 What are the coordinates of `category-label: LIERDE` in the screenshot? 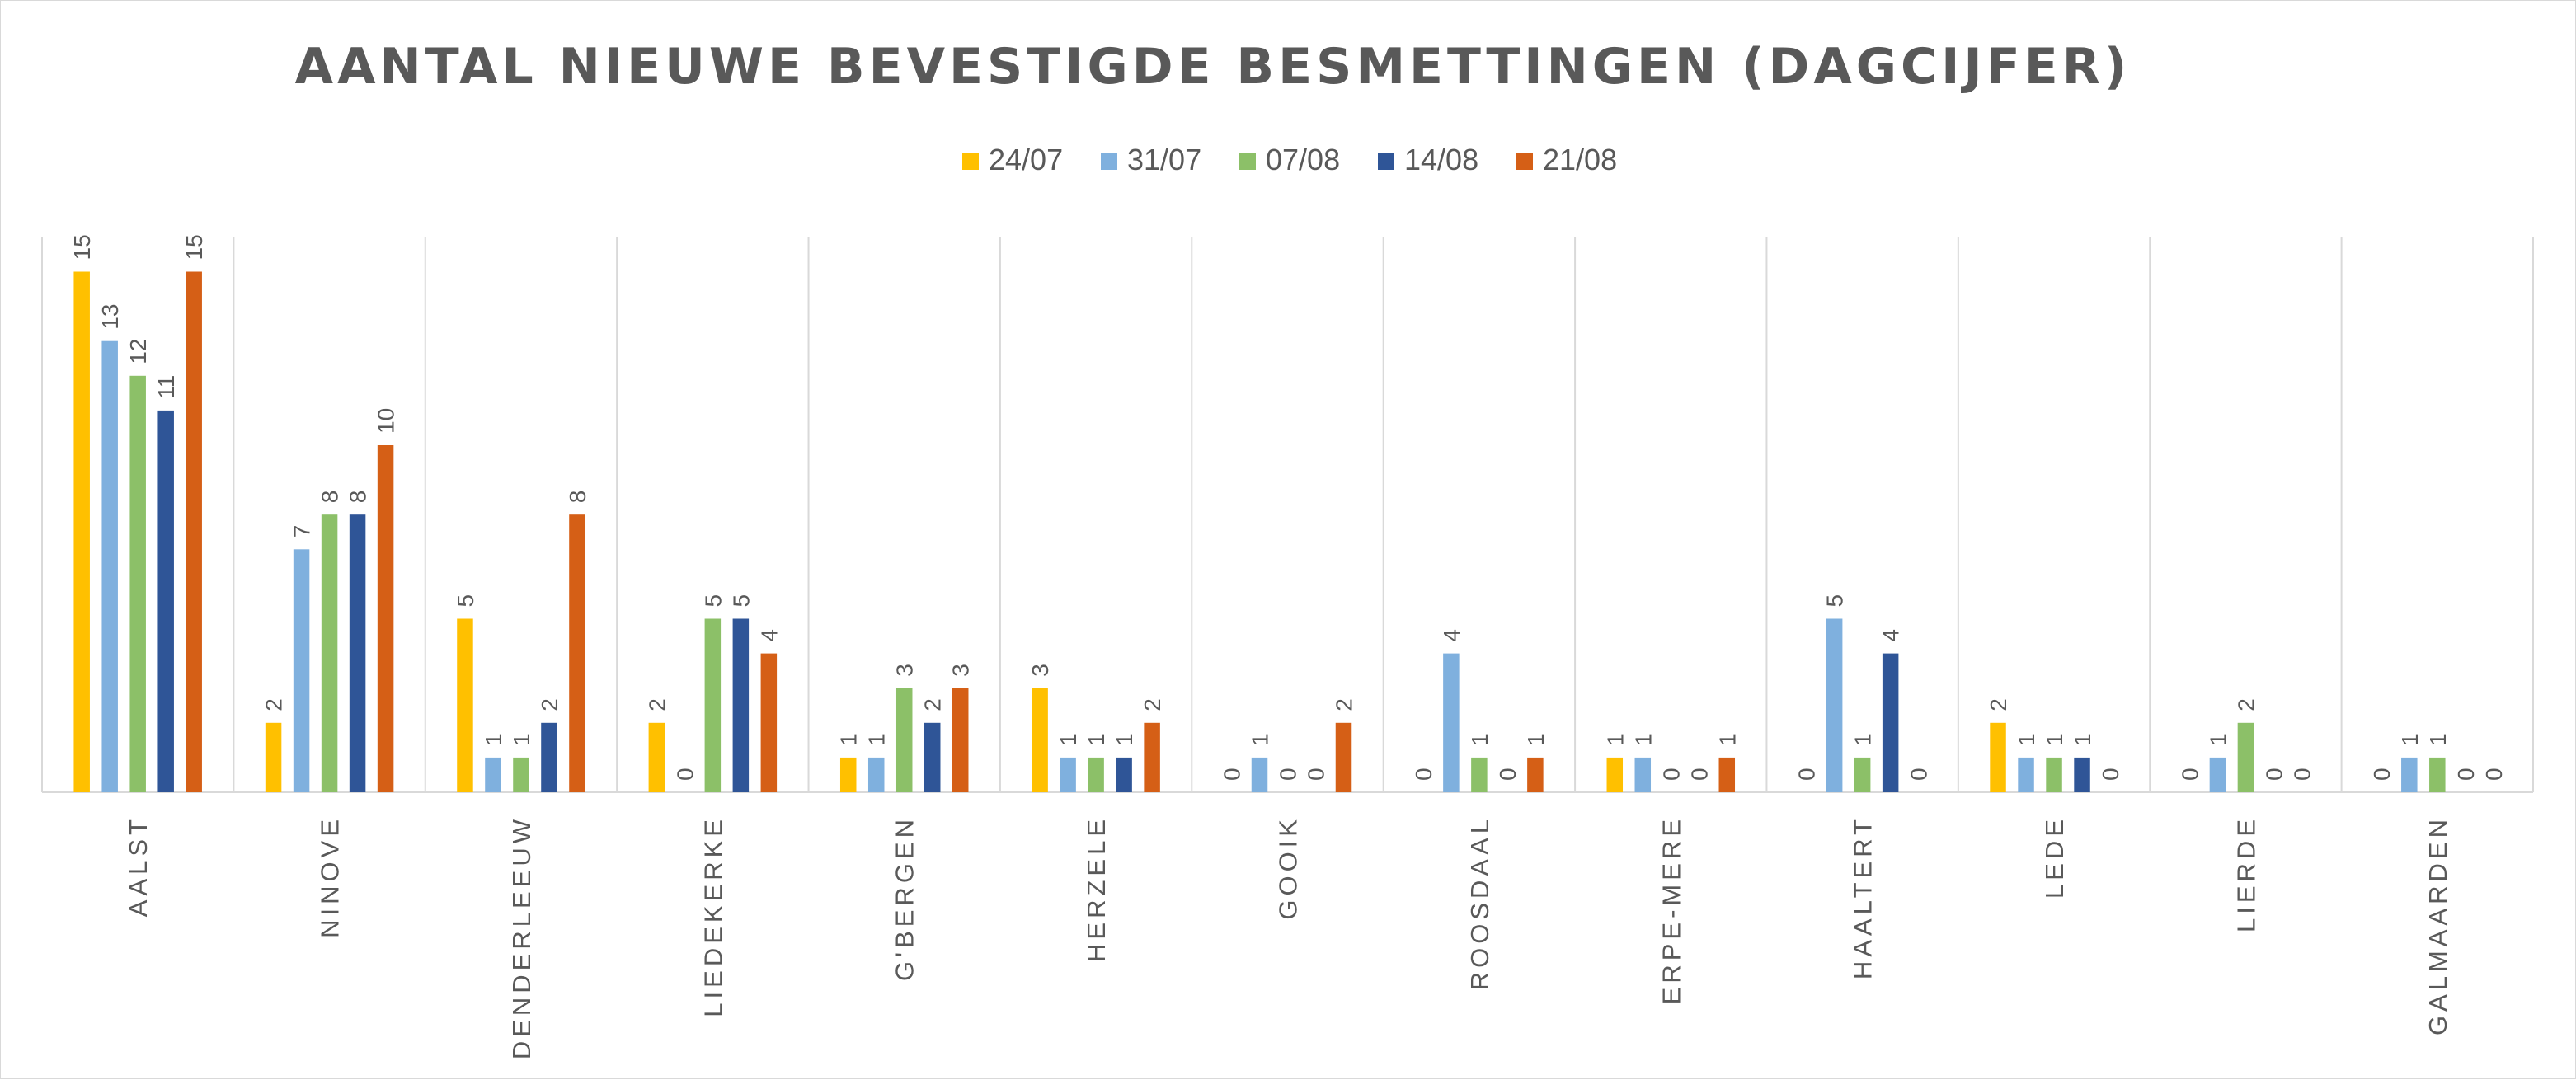 It's located at (2245, 874).